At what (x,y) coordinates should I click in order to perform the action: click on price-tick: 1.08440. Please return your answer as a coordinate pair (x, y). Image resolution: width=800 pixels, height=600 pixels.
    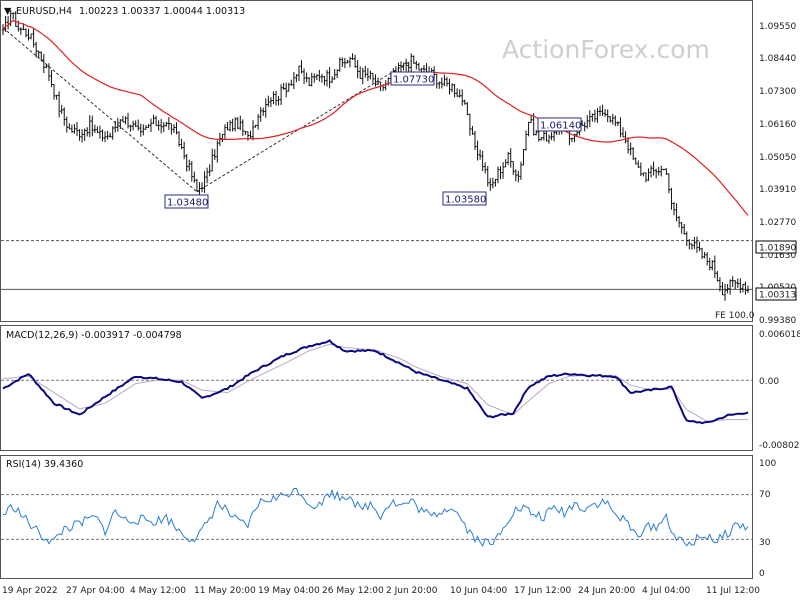
    Looking at the image, I should click on (777, 59).